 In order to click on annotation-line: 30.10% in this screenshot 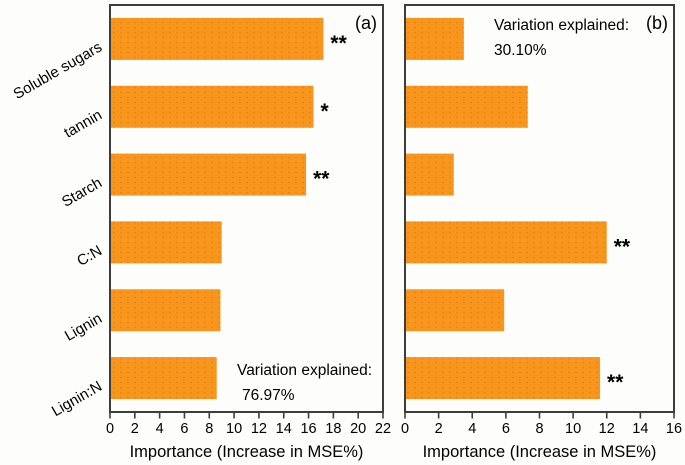, I will do `click(520, 50)`.